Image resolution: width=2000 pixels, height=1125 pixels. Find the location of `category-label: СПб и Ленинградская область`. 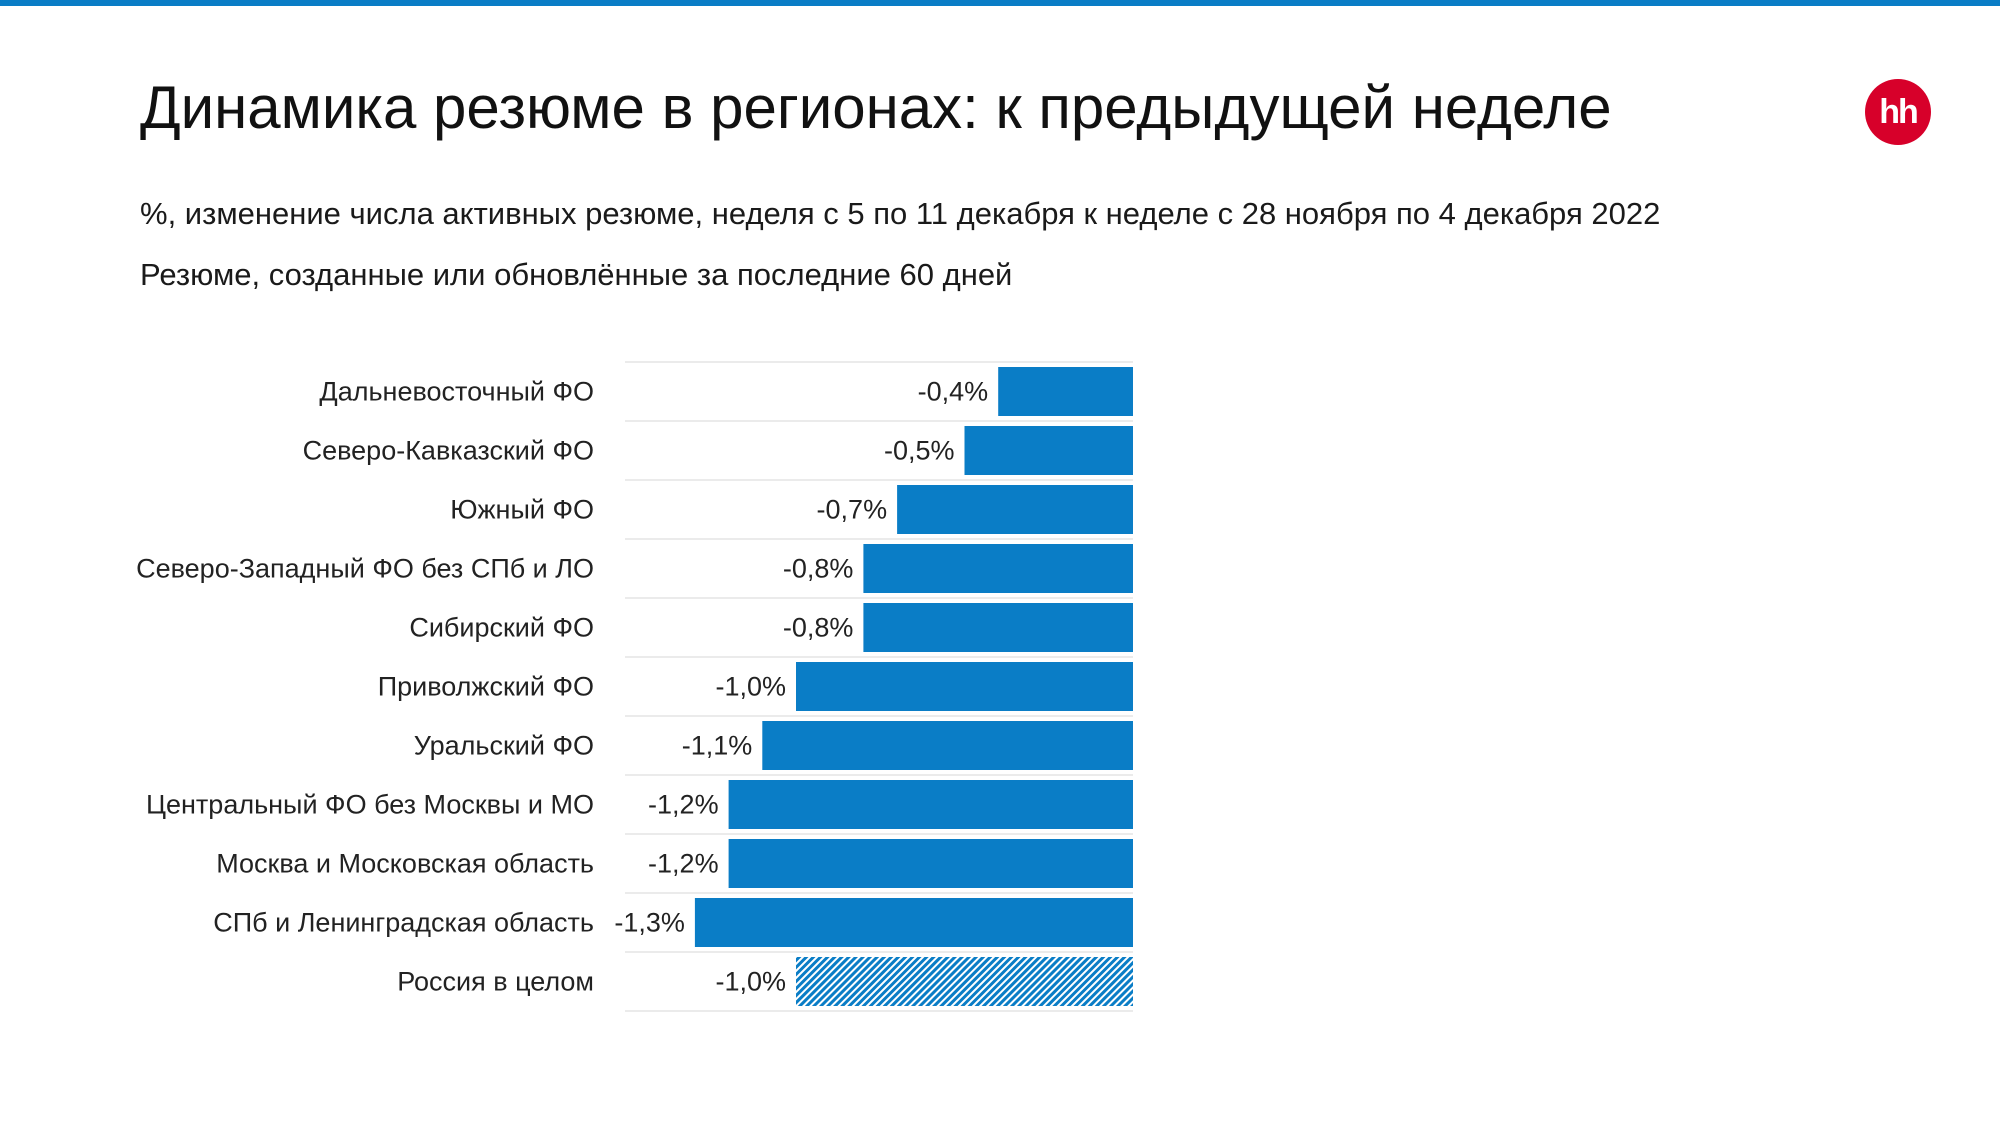

category-label: СПб и Ленинградская область is located at coordinates (403, 923).